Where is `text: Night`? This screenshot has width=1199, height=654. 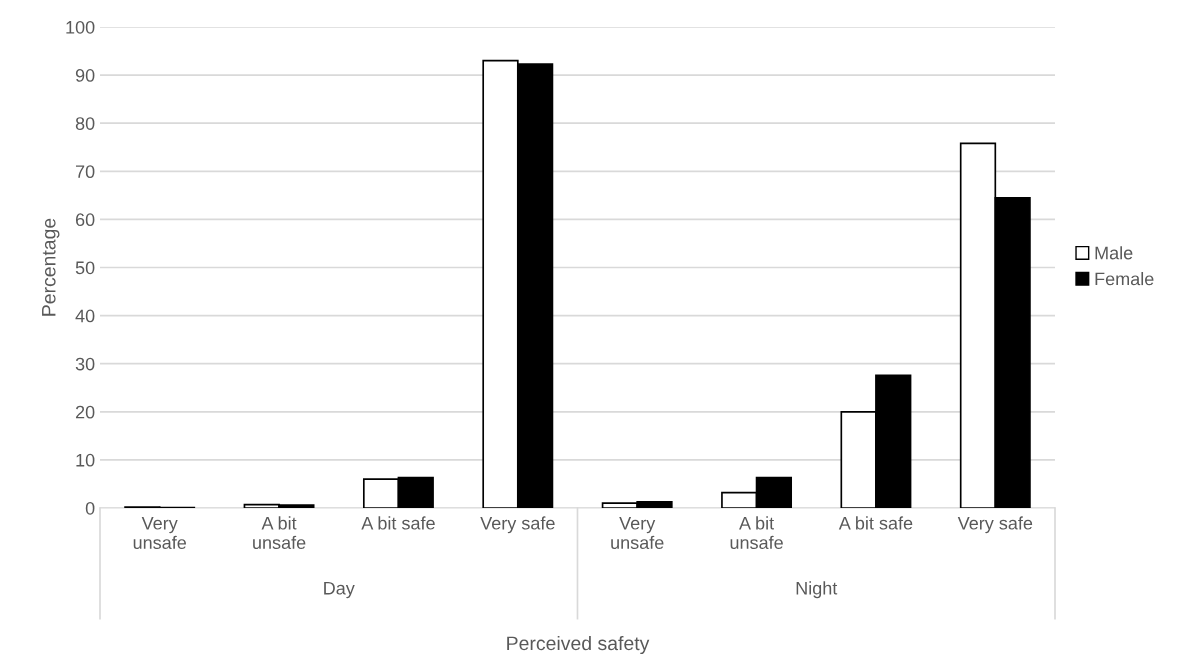 text: Night is located at coordinates (817, 590).